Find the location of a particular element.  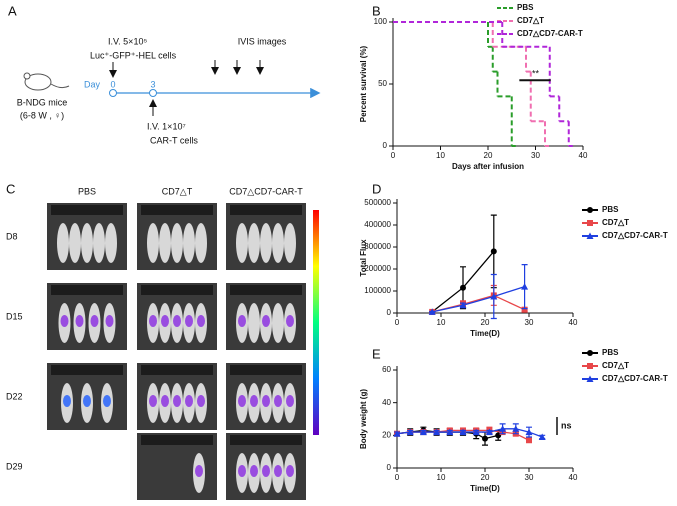

row-label: D22 is located at coordinates (14, 396).